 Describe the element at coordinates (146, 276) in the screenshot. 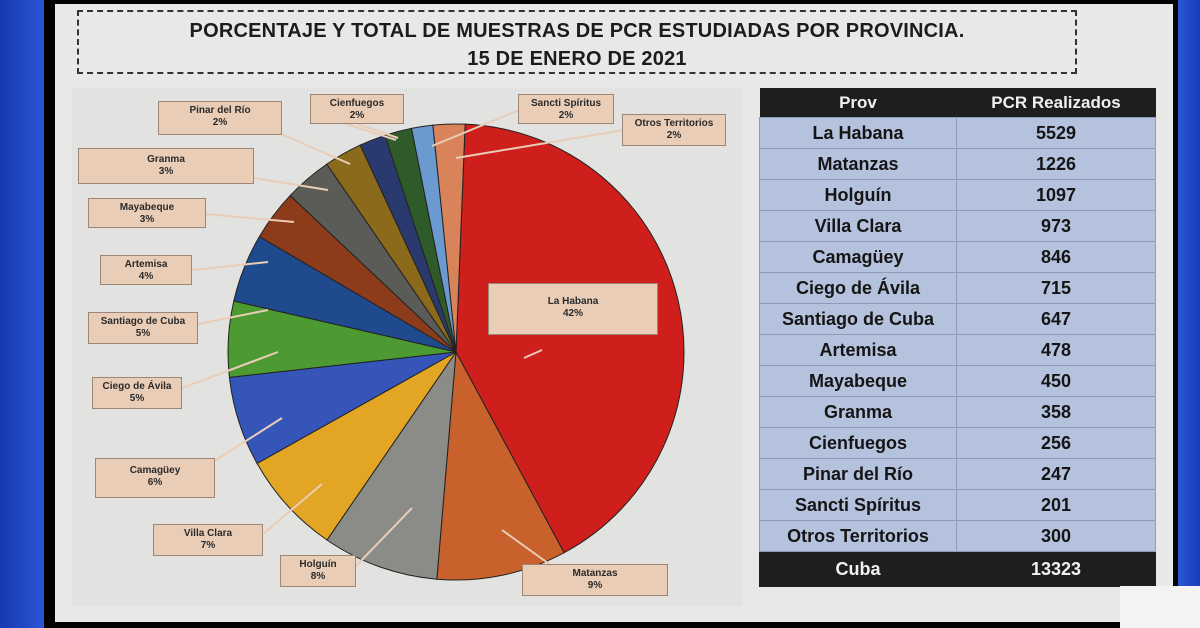

I see `label-artemisa-pct: 4%` at that location.